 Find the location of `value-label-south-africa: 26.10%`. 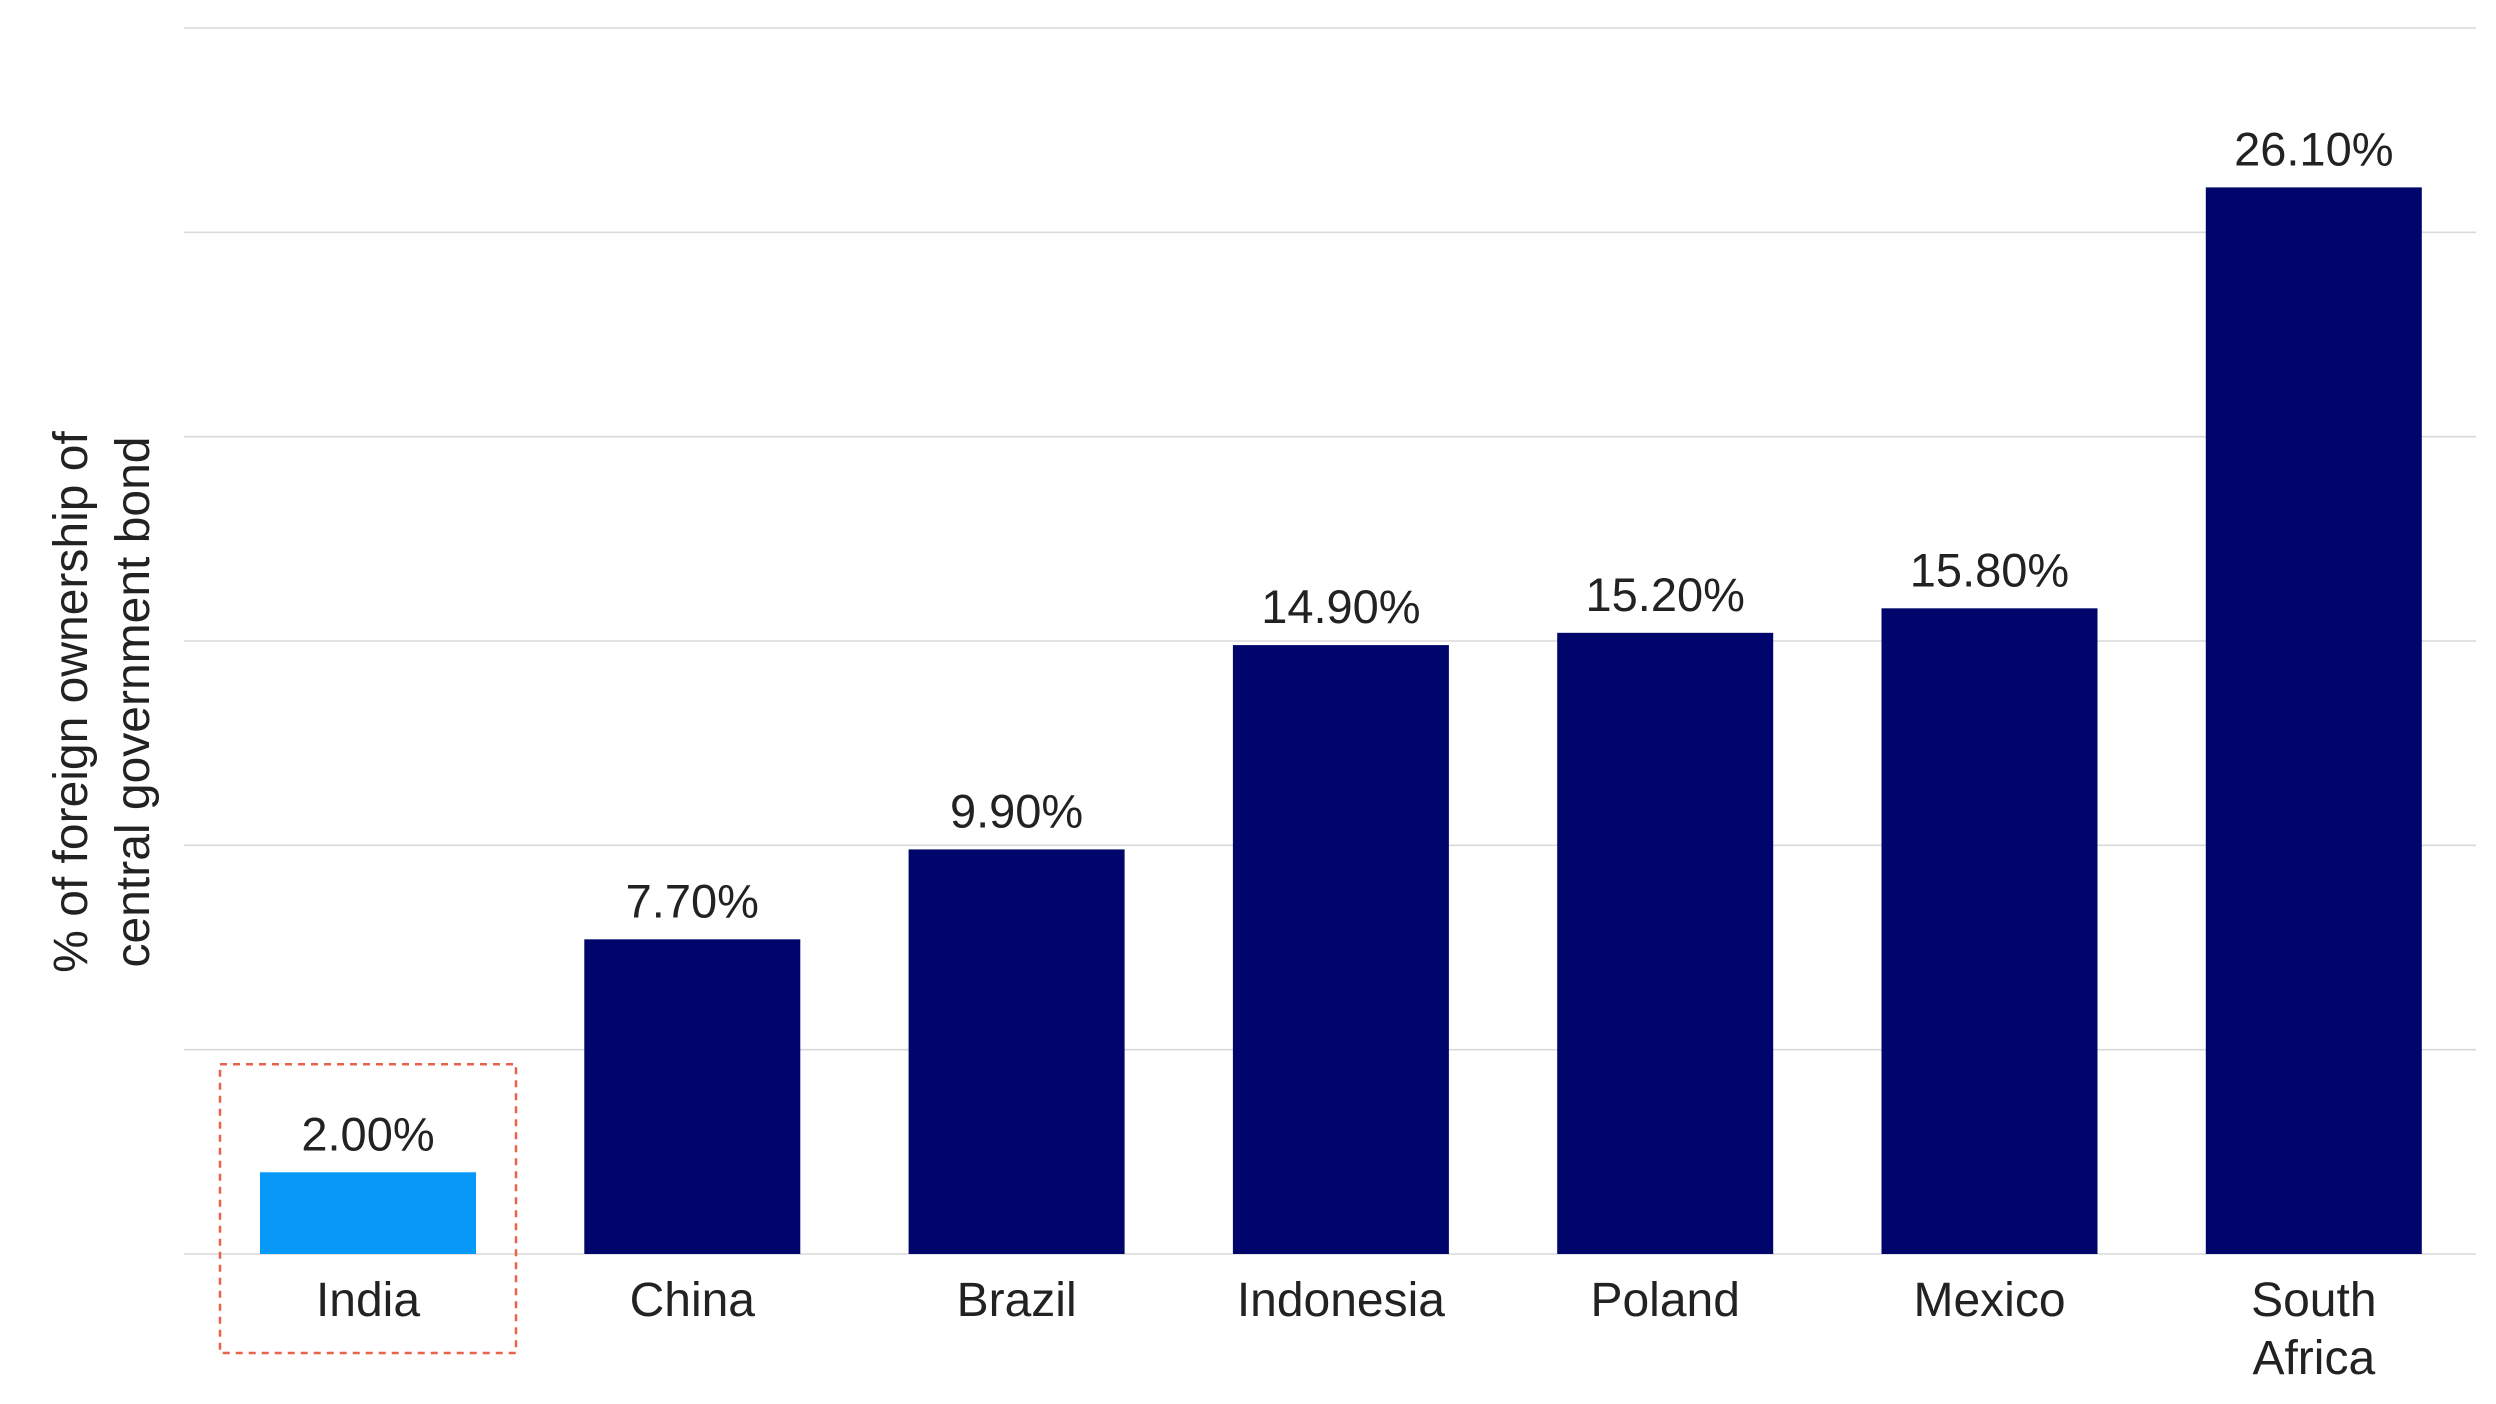

value-label-south-africa: 26.10% is located at coordinates (2313, 148).